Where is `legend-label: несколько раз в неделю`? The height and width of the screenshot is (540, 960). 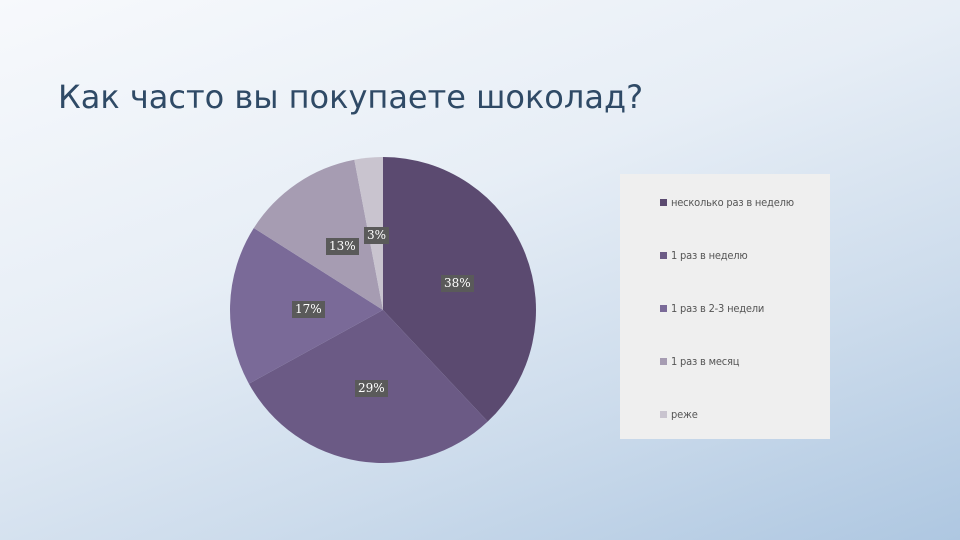
legend-label: несколько раз в неделю is located at coordinates (732, 202).